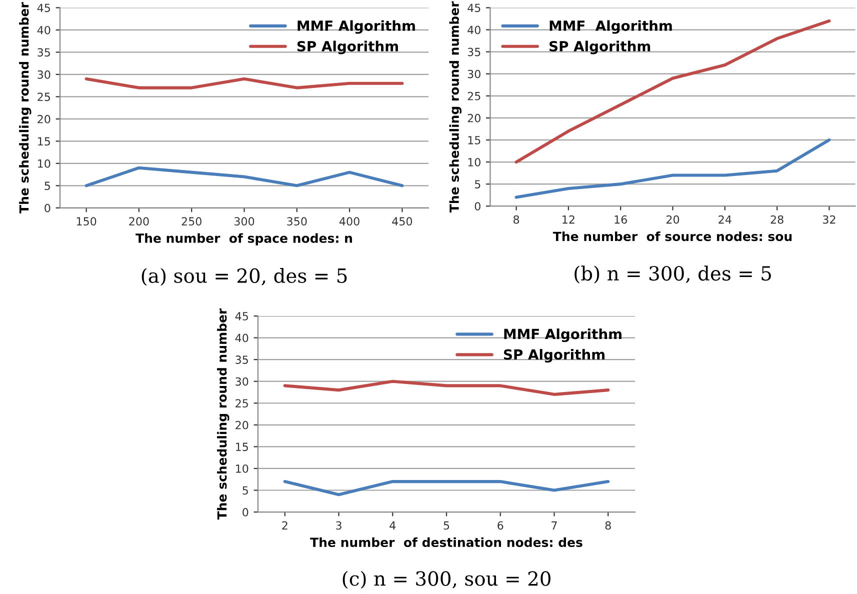  Describe the element at coordinates (349, 221) in the screenshot. I see `x-tick-label: 400` at that location.